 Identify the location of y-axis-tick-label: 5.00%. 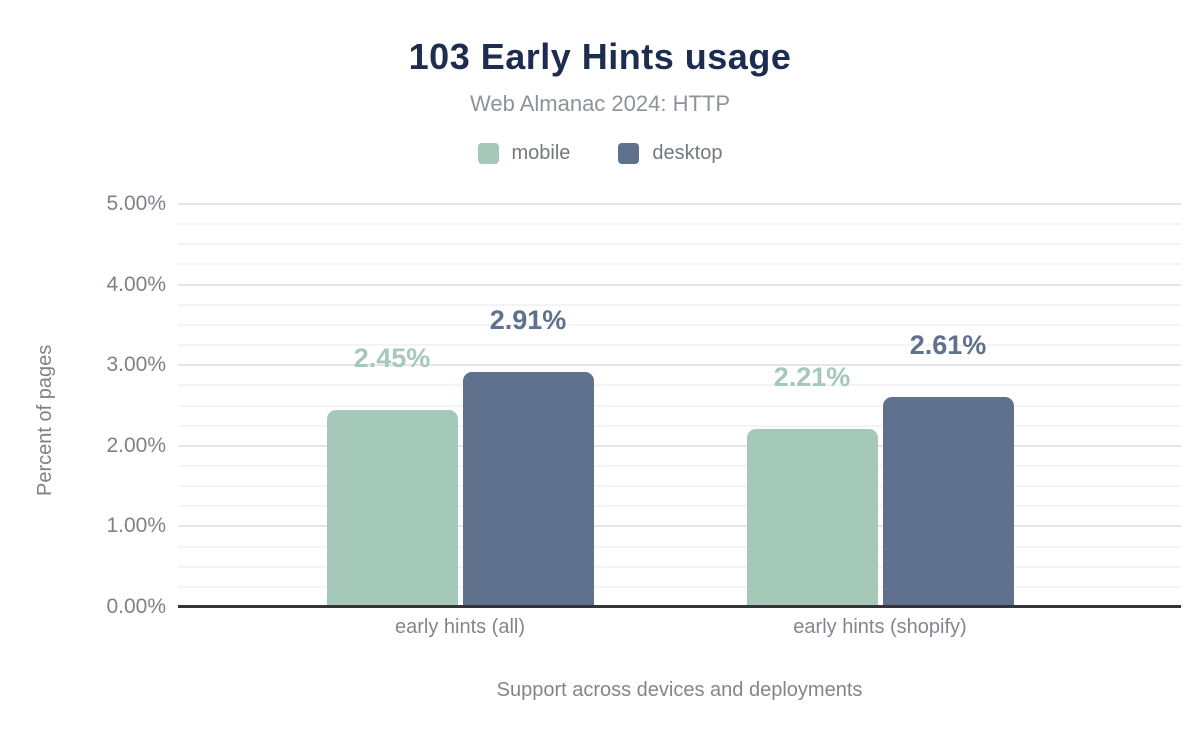
(136, 203).